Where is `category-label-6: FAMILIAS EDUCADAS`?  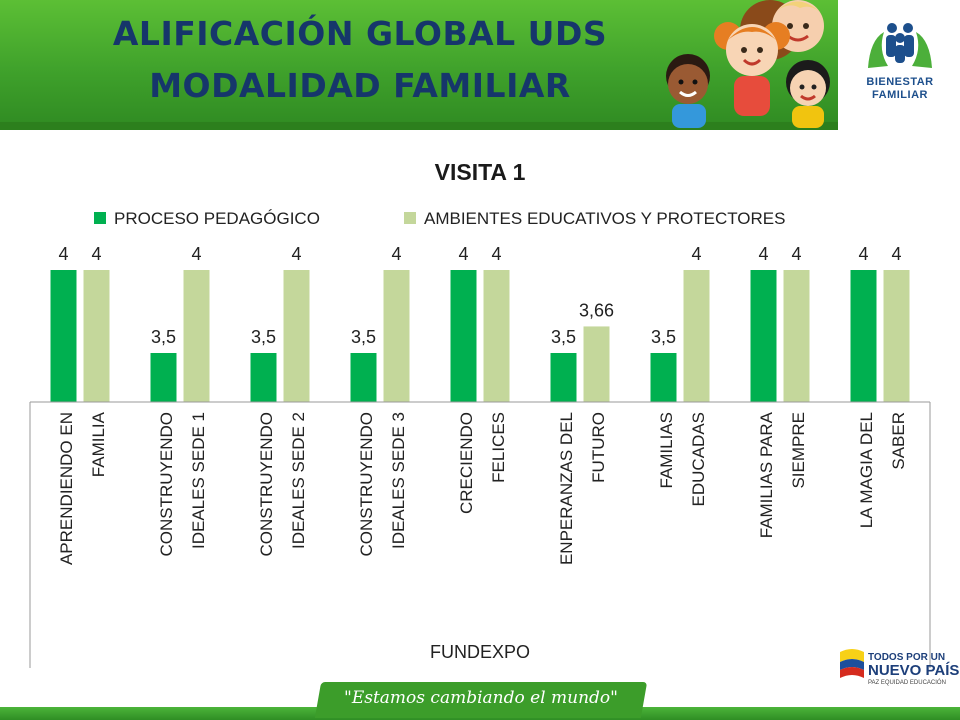 category-label-6: FAMILIAS EDUCADAS is located at coordinates (682, 459).